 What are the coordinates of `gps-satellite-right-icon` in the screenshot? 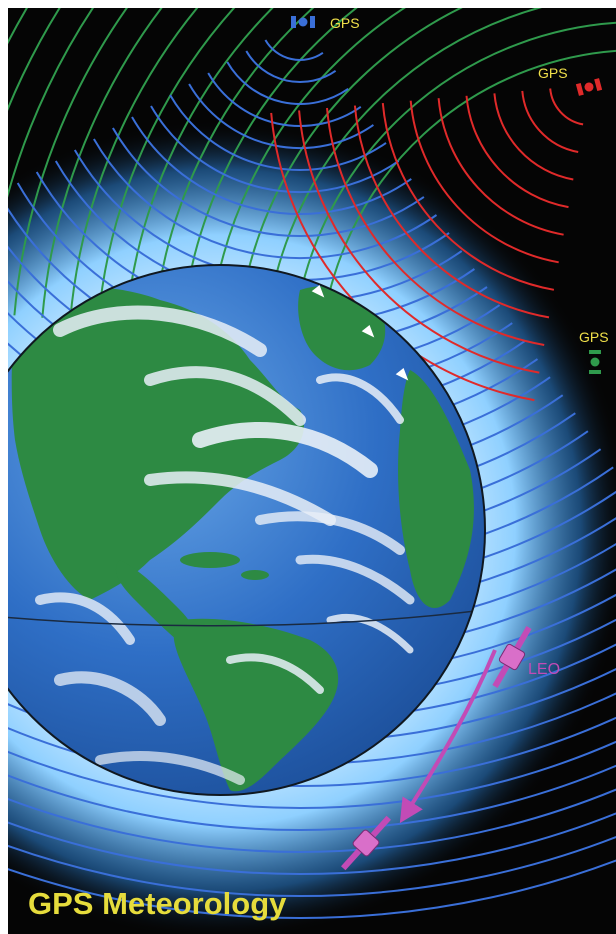 It's located at (589, 87).